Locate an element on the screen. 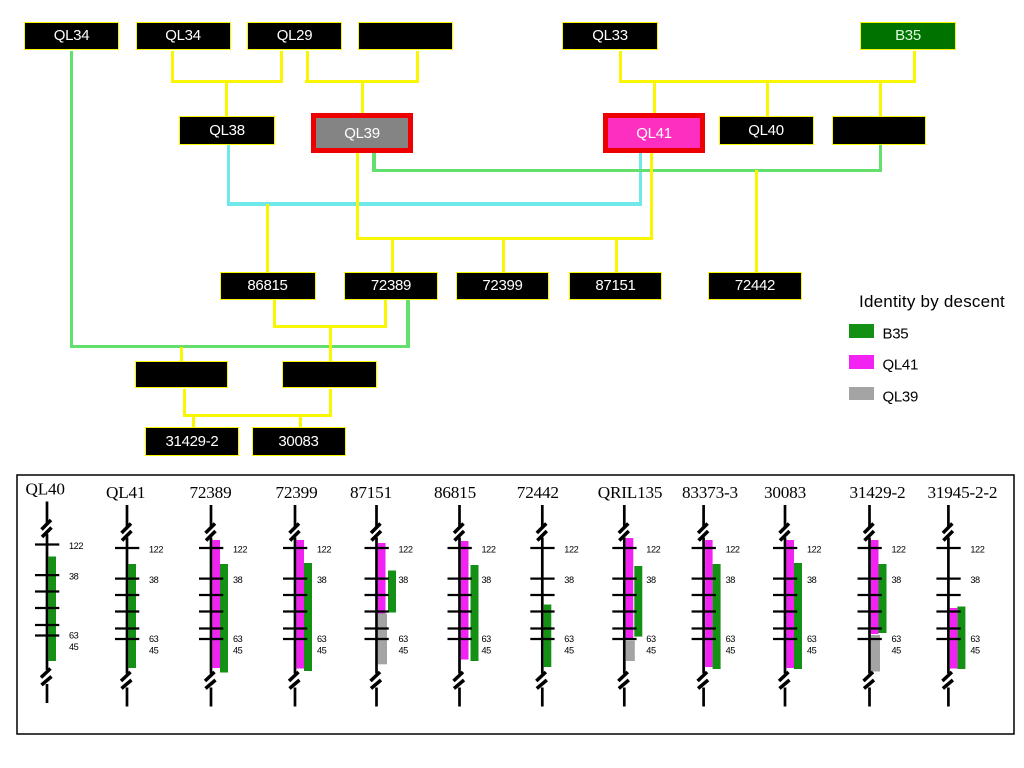 The image size is (1024, 768). svg-text: 87151 is located at coordinates (371, 492).